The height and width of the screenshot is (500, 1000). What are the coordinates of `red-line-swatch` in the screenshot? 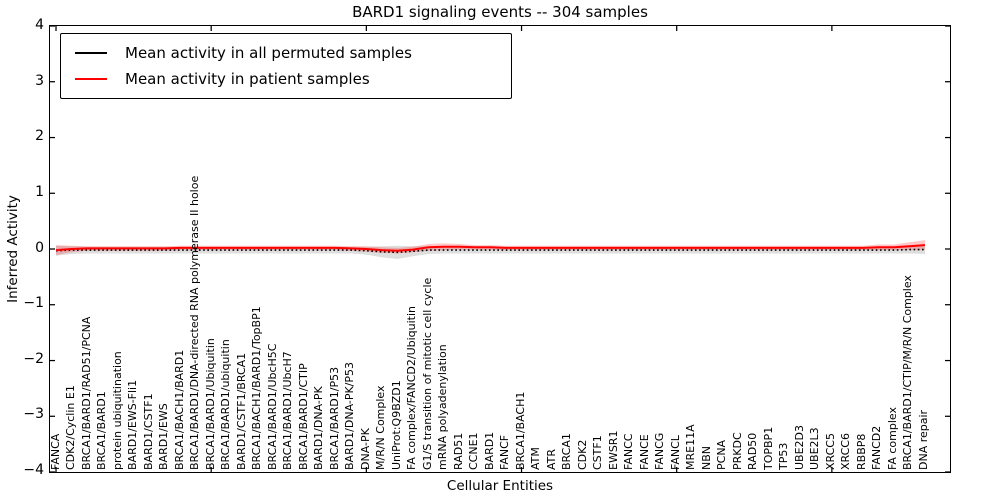 It's located at (91, 79).